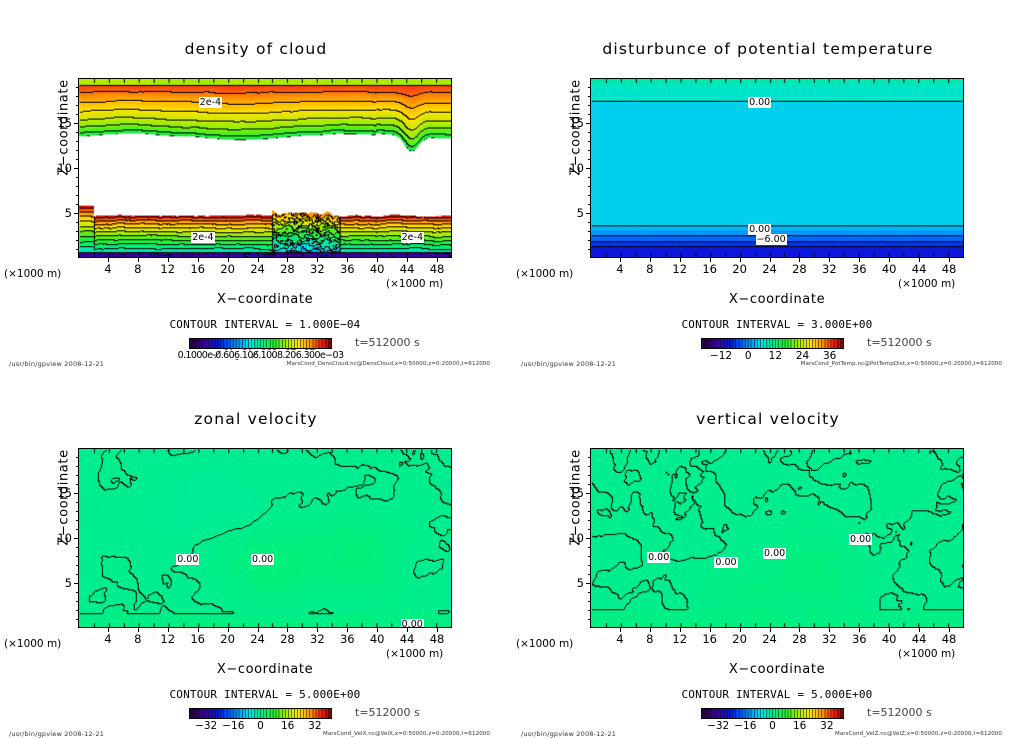 The width and height of the screenshot is (1024, 740). Describe the element at coordinates (830, 356) in the screenshot. I see `colorbar-tick-label: 36` at that location.